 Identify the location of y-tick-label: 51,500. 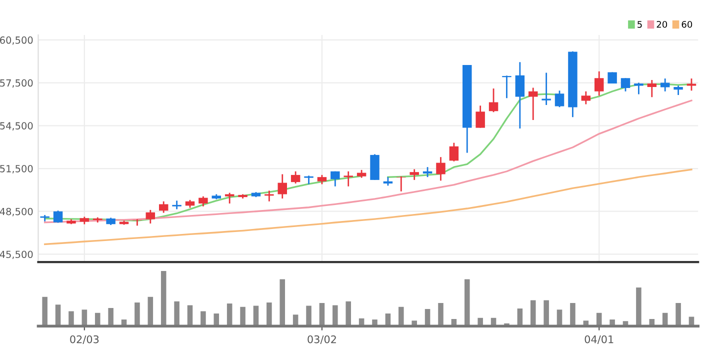
(16, 169).